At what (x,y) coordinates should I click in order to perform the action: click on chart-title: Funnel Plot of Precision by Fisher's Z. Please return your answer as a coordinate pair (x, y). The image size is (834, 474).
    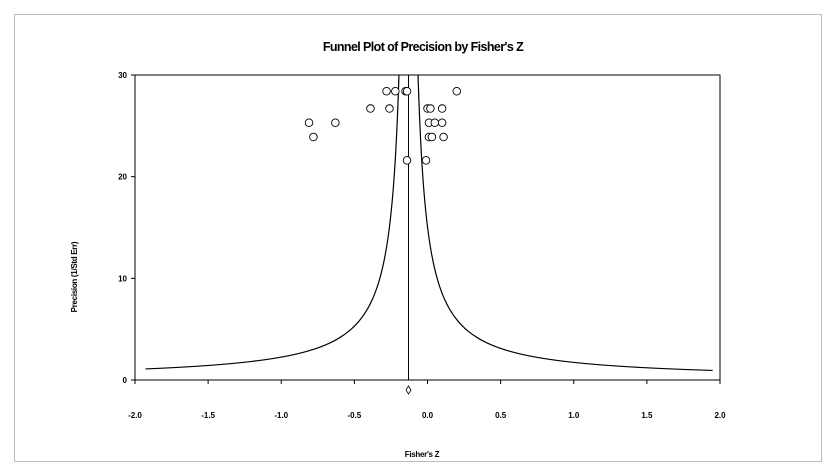
    Looking at the image, I should click on (423, 47).